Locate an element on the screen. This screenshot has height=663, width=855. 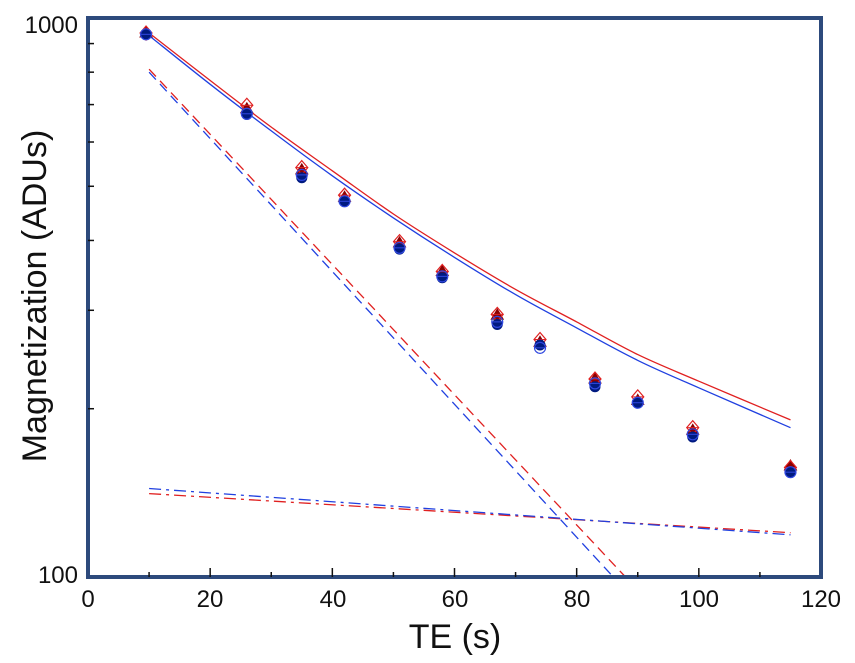
x-tick-label-20: 20 is located at coordinates (210, 599).